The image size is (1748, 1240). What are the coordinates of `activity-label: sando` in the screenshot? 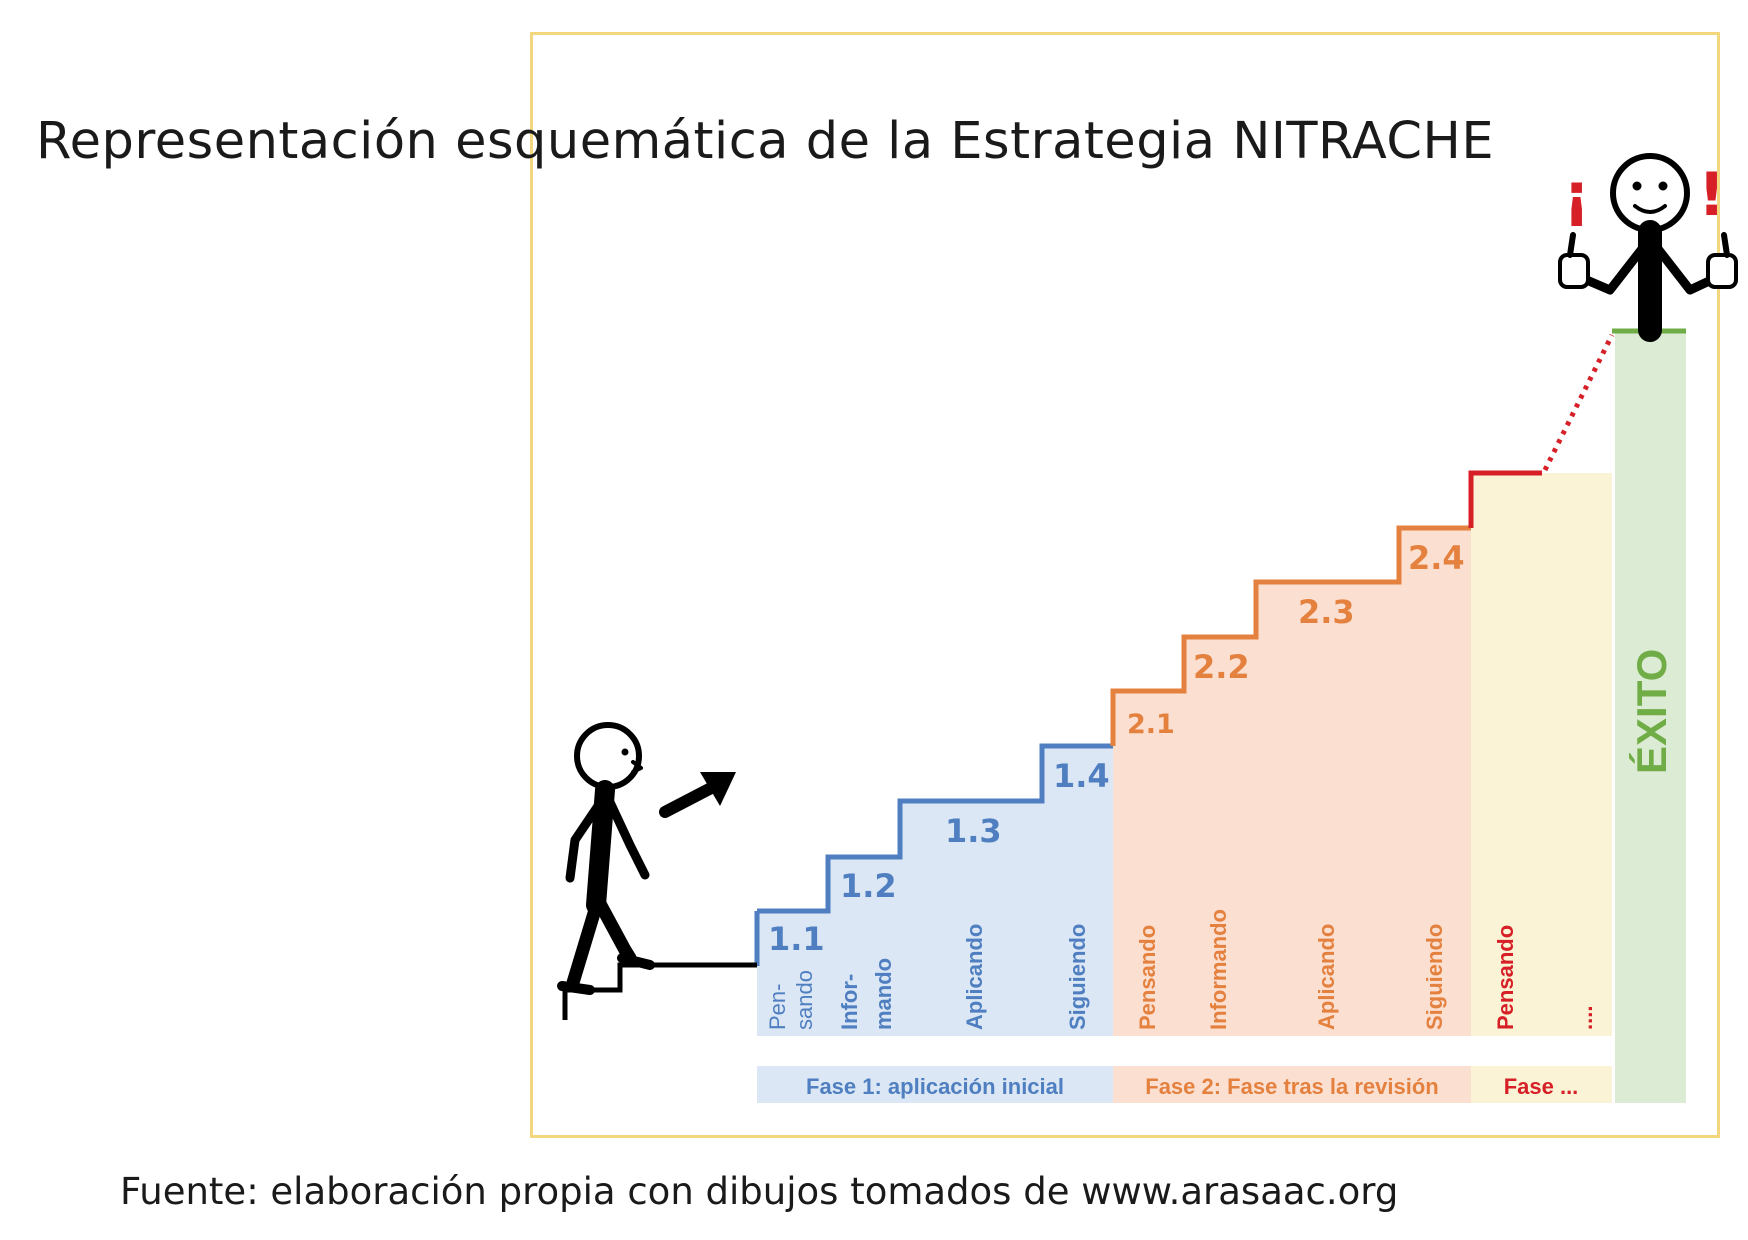 It's located at (804, 1000).